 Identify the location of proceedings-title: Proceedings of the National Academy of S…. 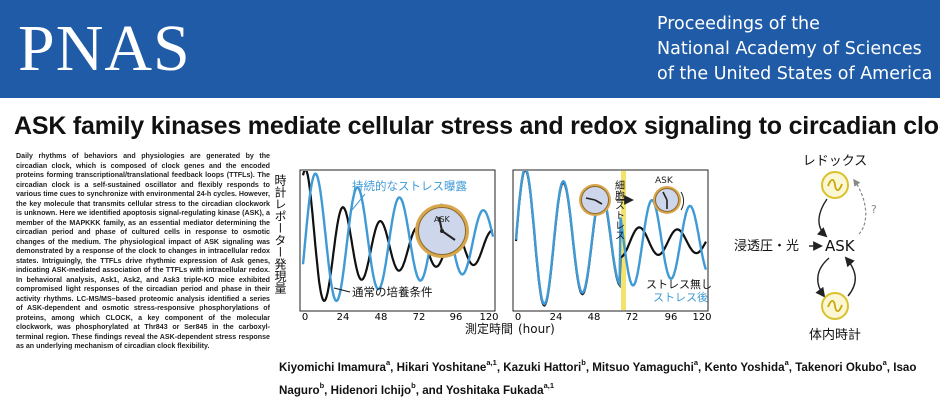
(794, 49).